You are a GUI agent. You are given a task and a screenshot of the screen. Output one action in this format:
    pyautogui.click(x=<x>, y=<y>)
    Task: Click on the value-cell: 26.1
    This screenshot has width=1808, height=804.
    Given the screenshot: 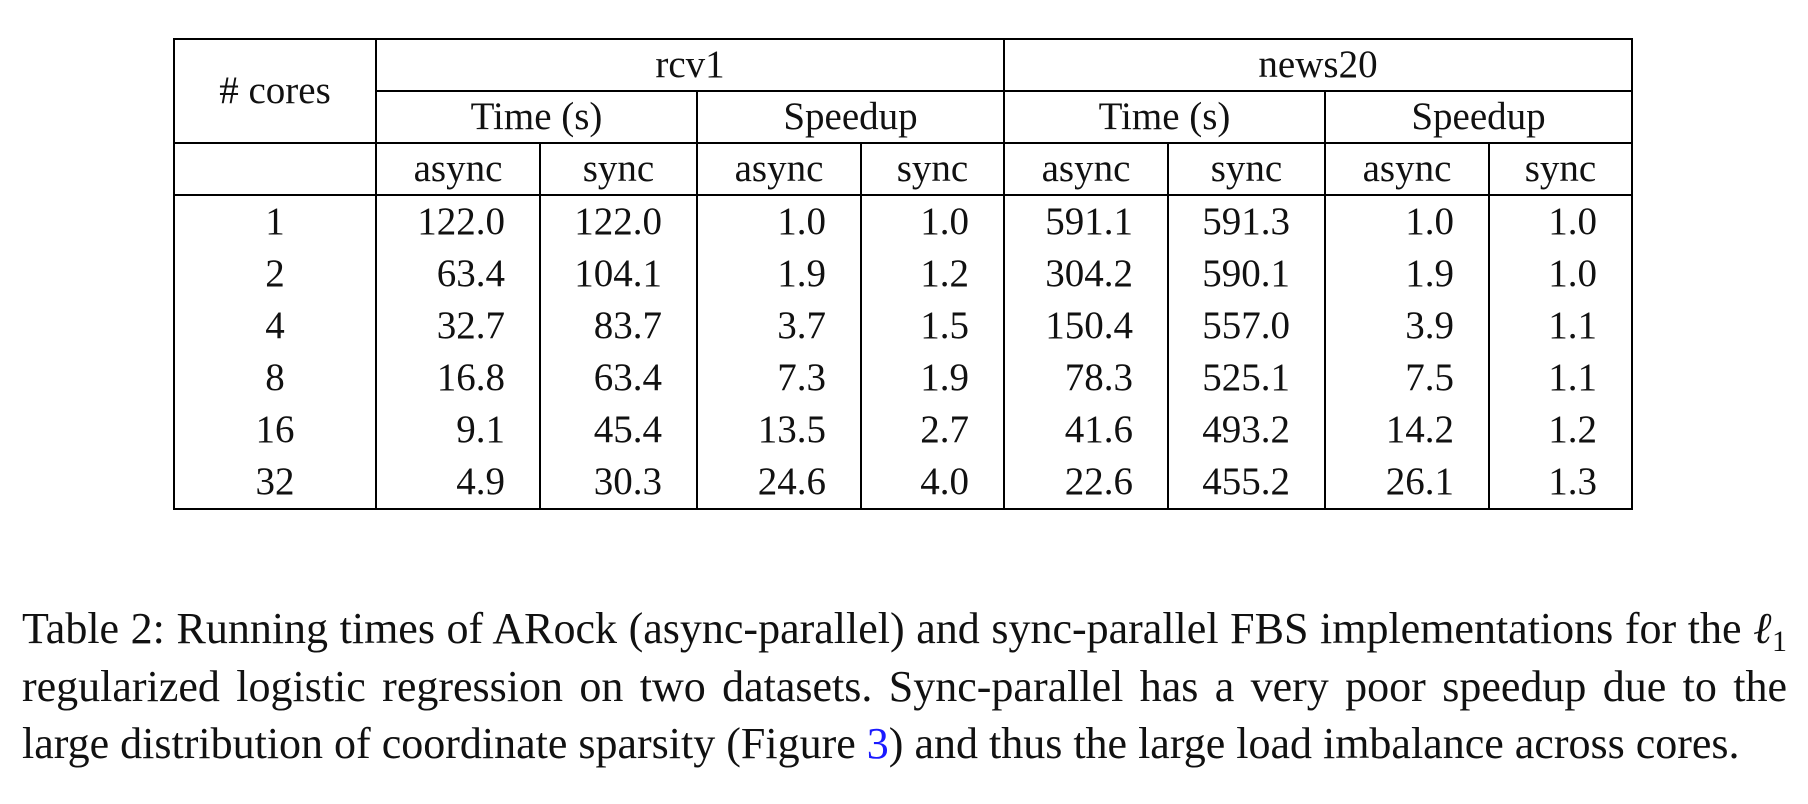 What is the action you would take?
    pyautogui.click(x=1407, y=483)
    